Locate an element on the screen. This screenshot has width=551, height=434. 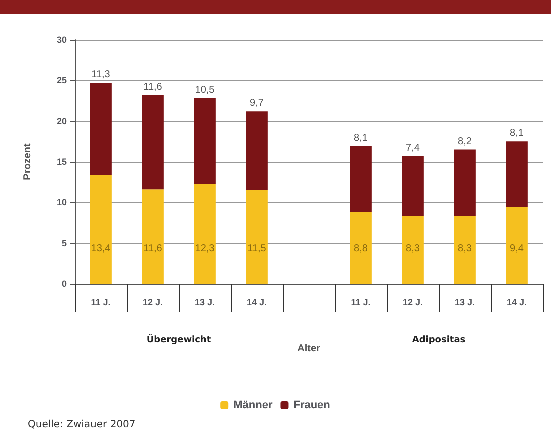
x-axis-title: Alter is located at coordinates (309, 349).